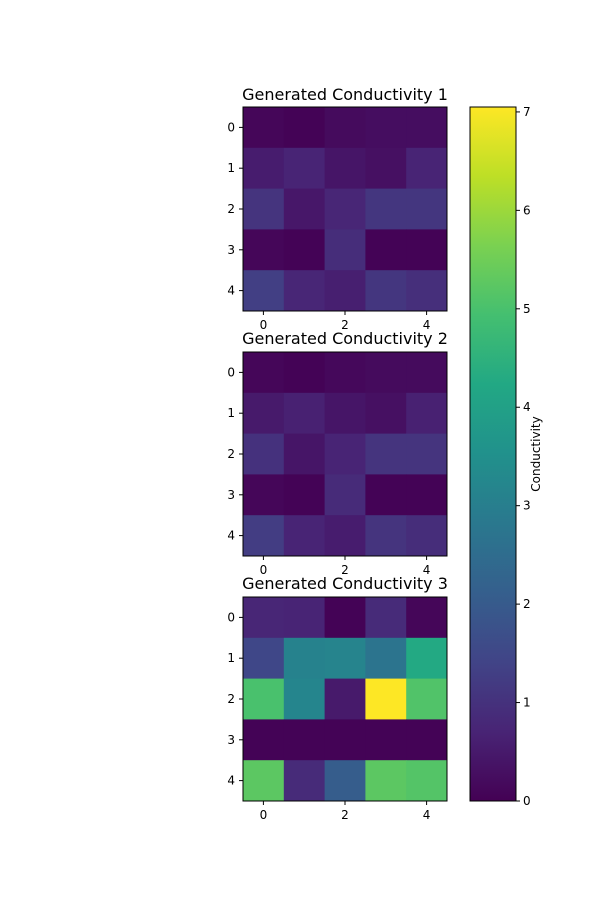 This screenshot has height=900, width=600. What do you see at coordinates (527, 210) in the screenshot?
I see `colorbar-tick-label: 6` at bounding box center [527, 210].